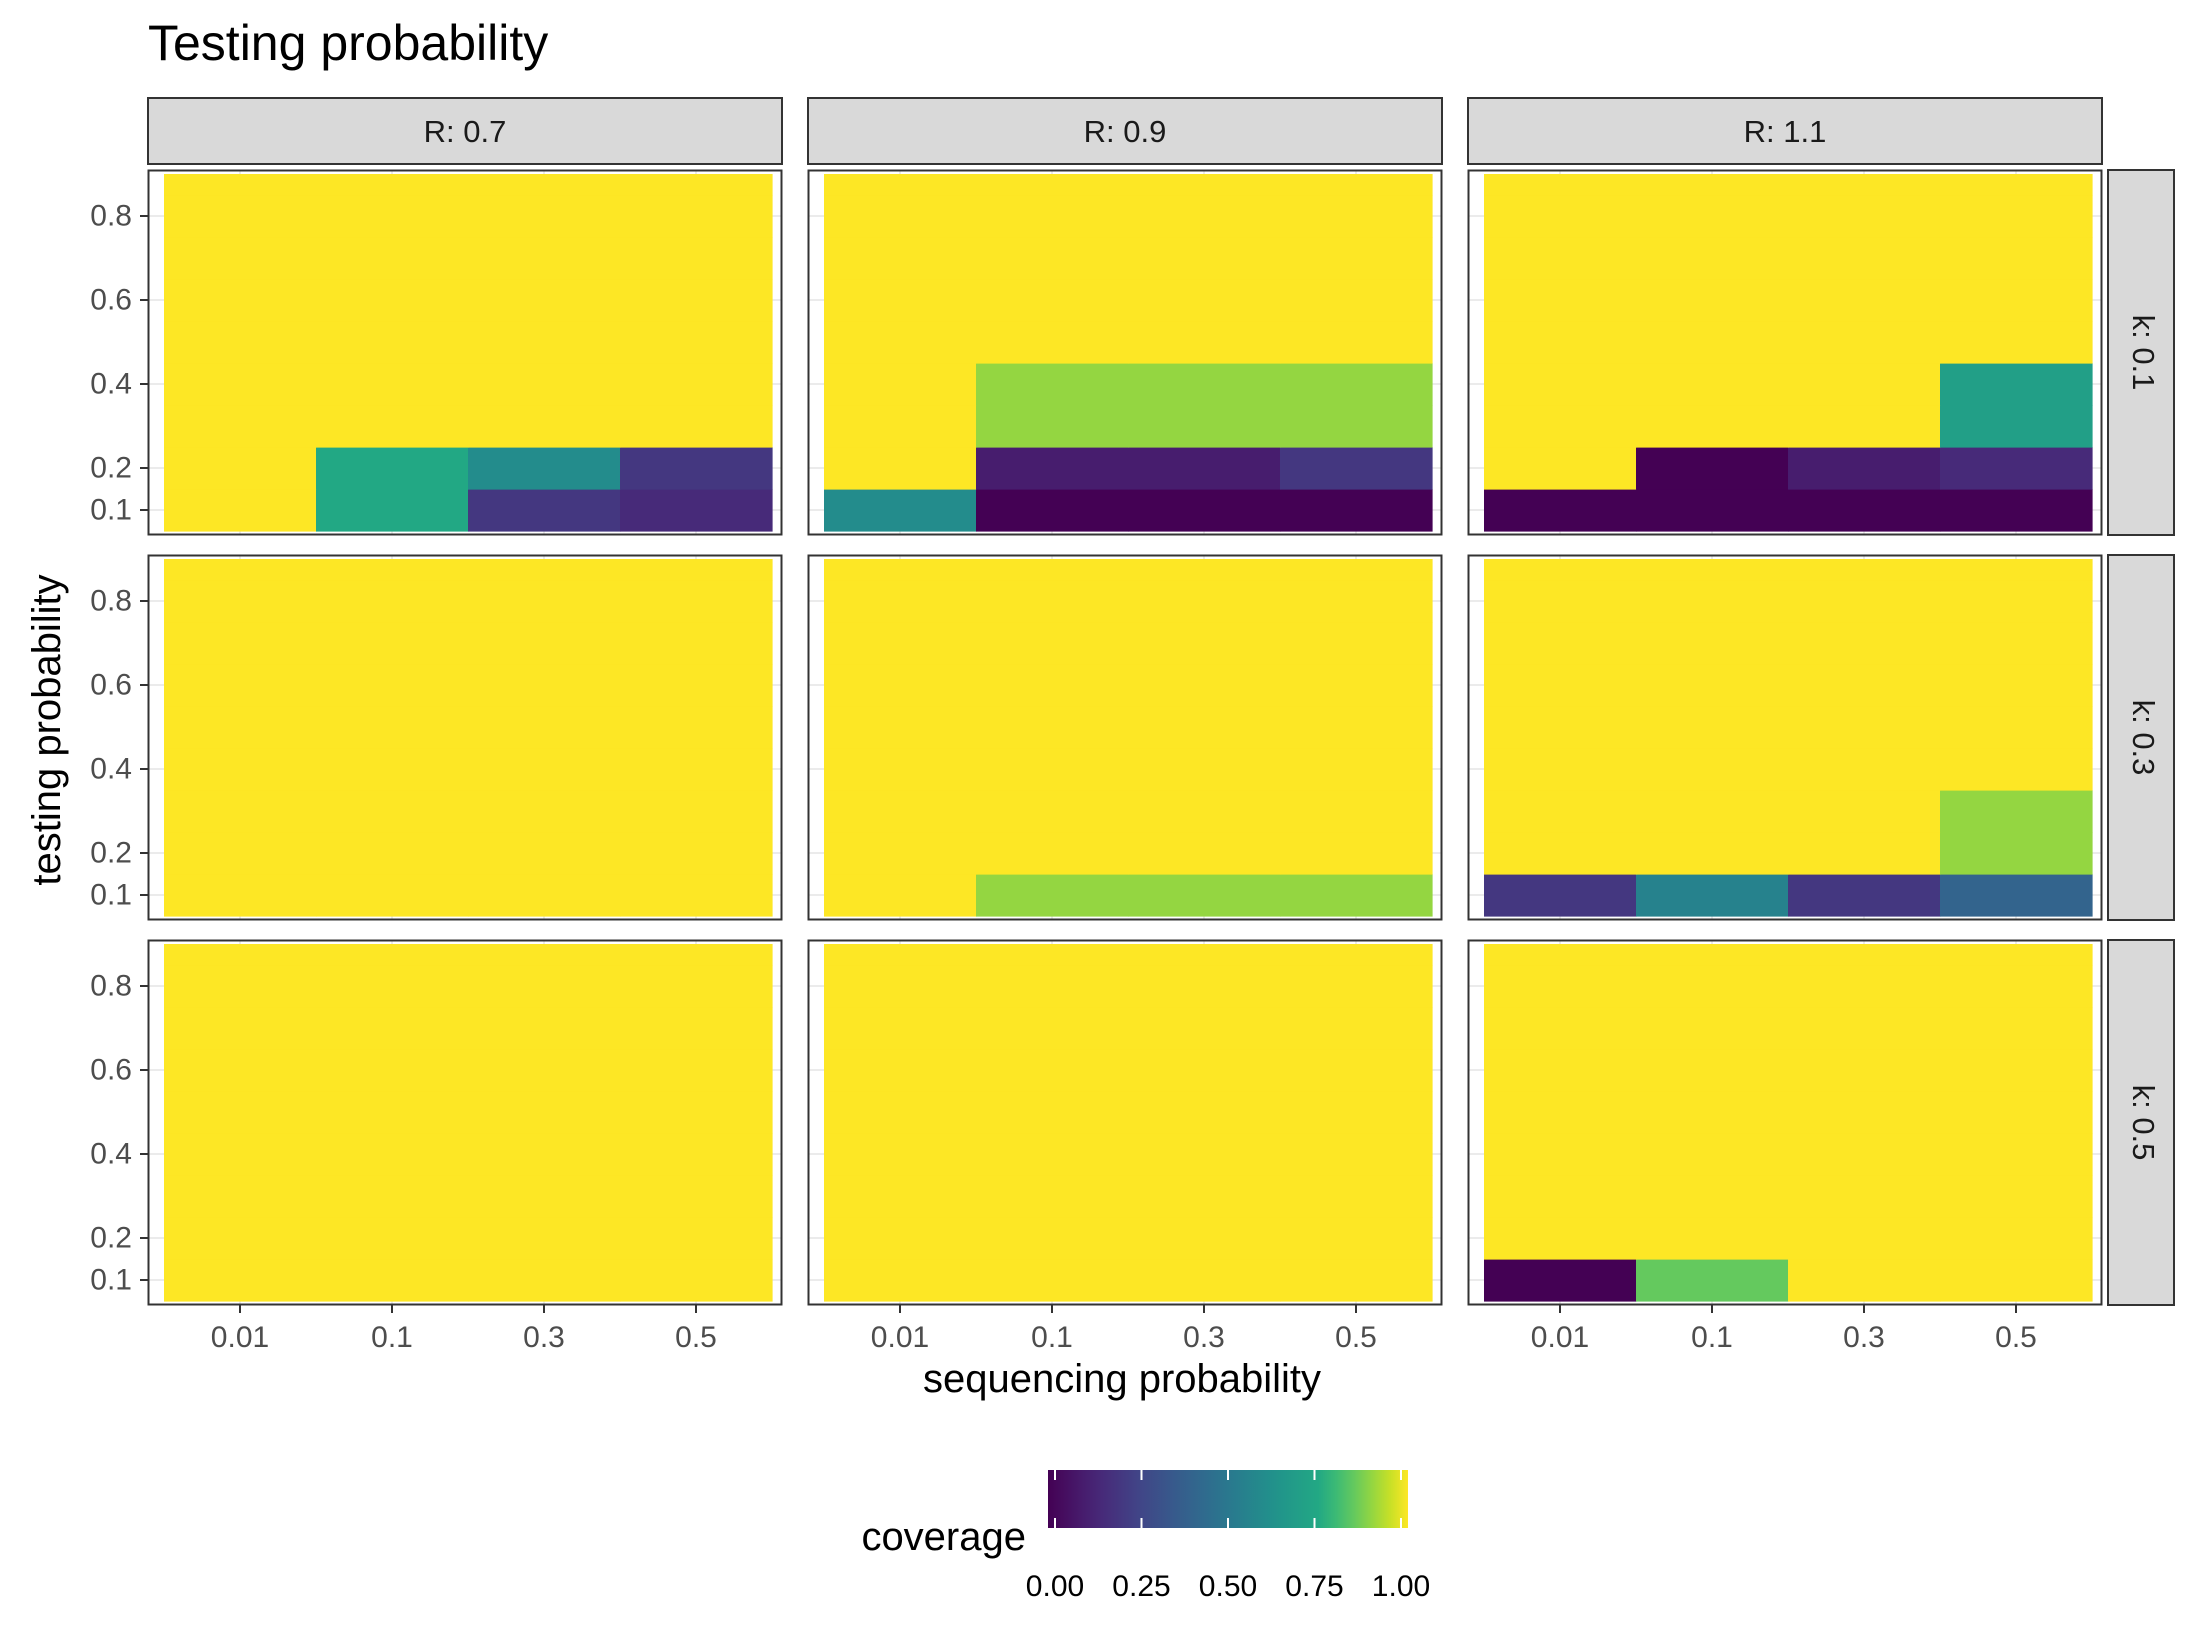  Describe the element at coordinates (1125, 1122) in the screenshot. I see `panel-R0.9-k0.5` at that location.